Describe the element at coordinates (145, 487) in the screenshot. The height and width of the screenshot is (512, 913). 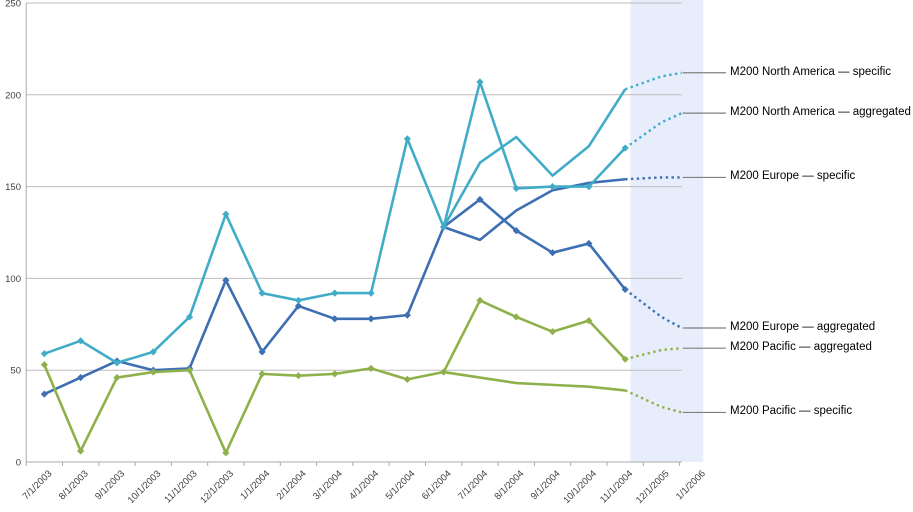
I see `x-axis-tick-label: 10/1/2003` at that location.